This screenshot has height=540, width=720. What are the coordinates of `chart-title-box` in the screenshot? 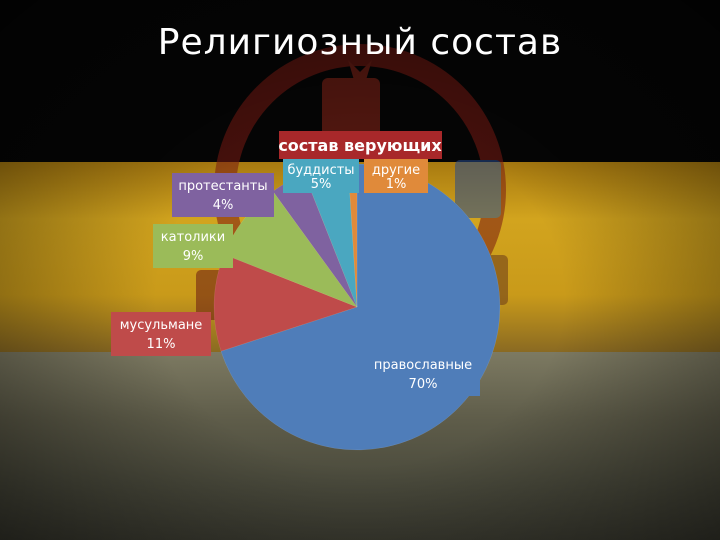 It's located at (360, 145).